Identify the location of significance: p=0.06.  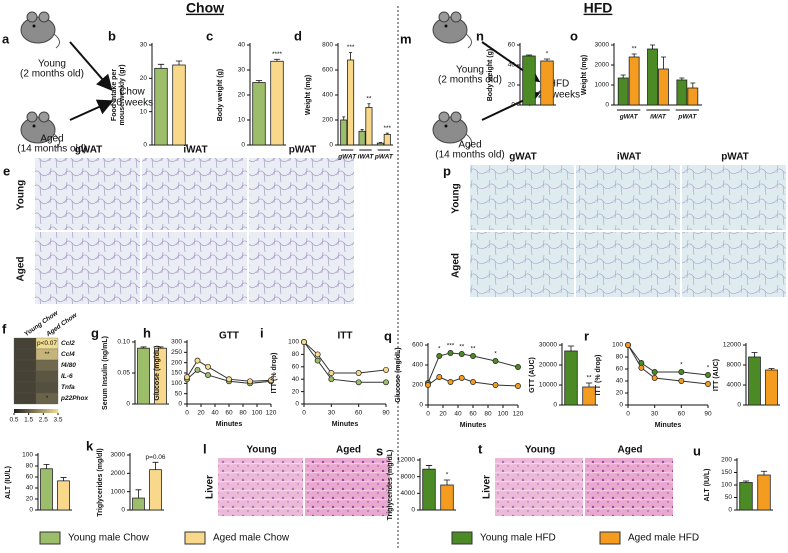
(155, 457).